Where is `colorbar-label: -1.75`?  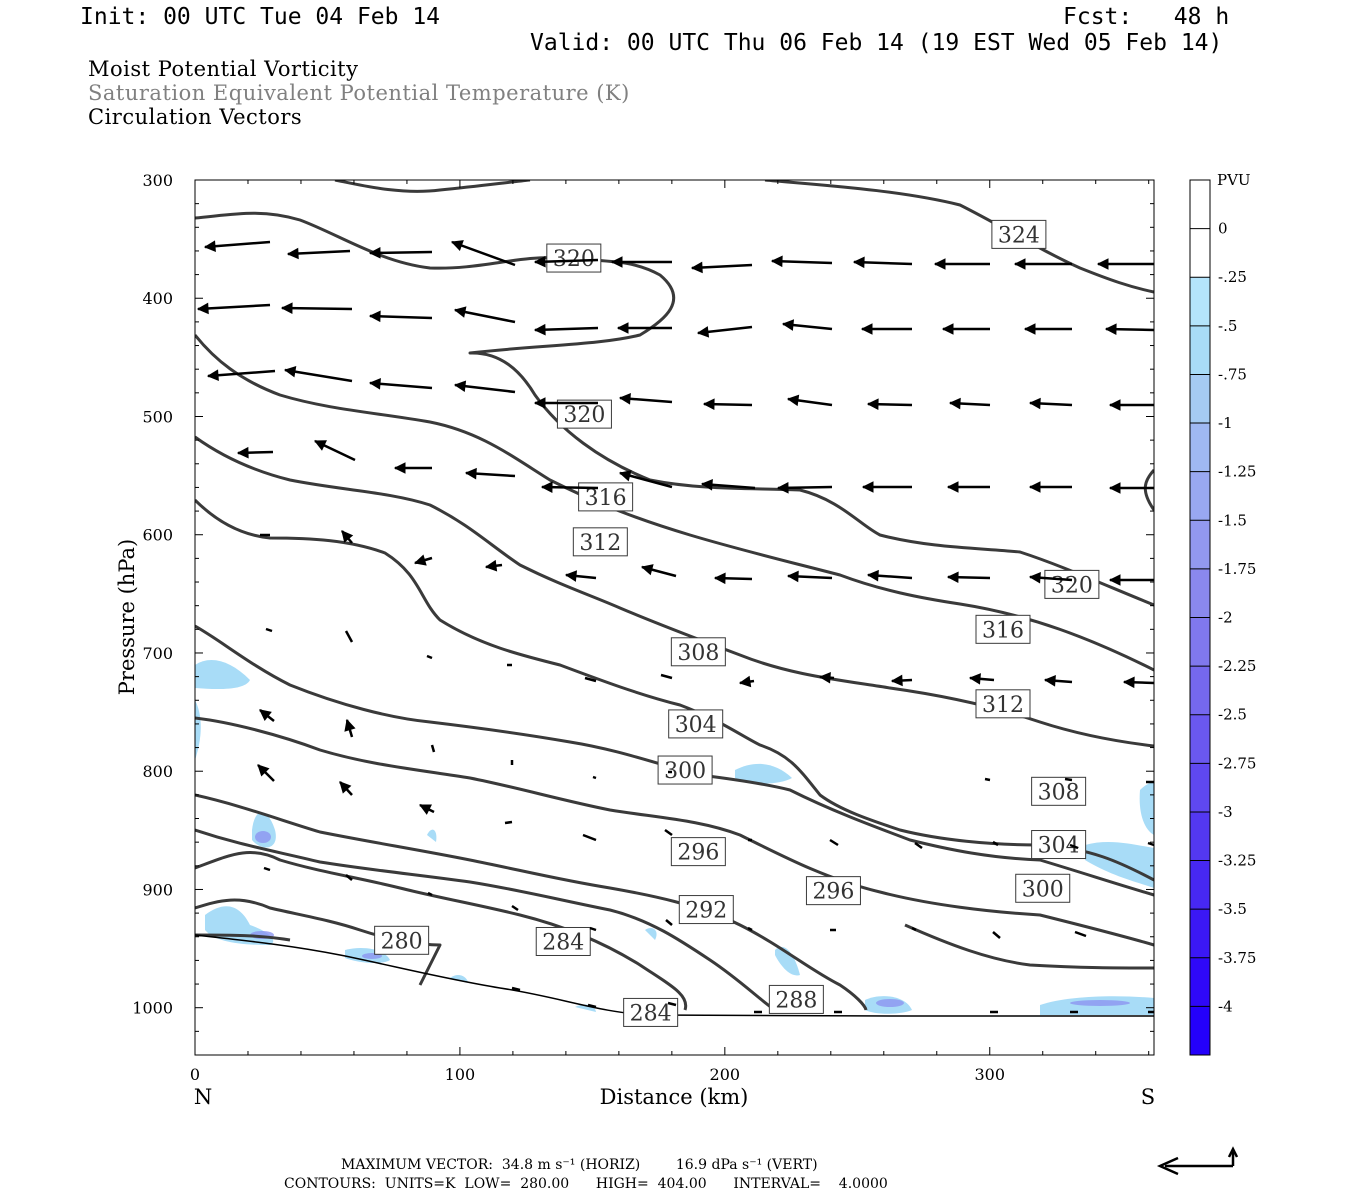 colorbar-label: -1.75 is located at coordinates (1237, 569).